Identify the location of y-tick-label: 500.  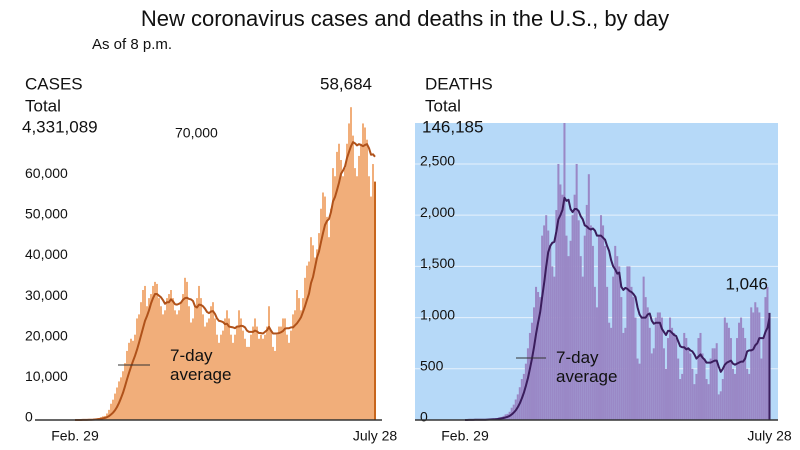
(432, 365).